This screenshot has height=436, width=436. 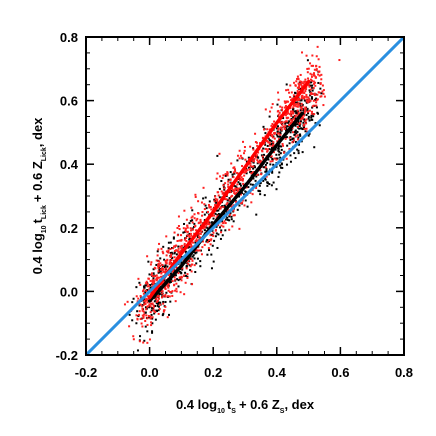 I want to click on x-tick-label: -0.2, so click(x=86, y=372).